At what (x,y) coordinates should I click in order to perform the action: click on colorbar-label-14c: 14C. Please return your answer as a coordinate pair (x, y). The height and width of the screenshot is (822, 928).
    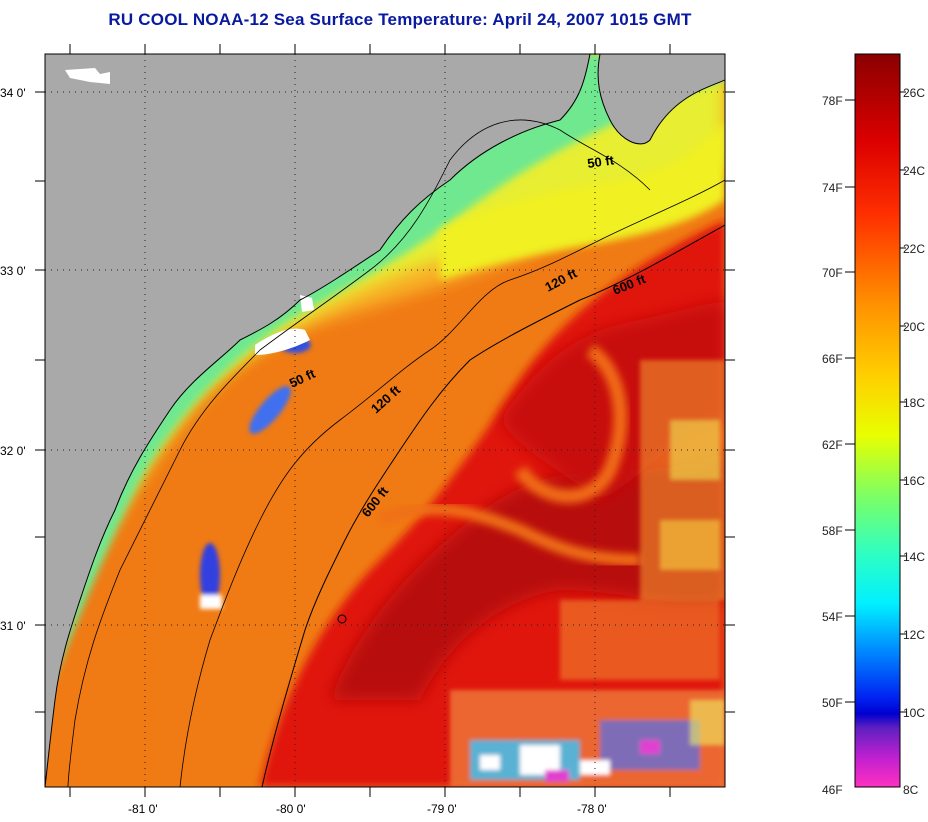
    Looking at the image, I should click on (914, 557).